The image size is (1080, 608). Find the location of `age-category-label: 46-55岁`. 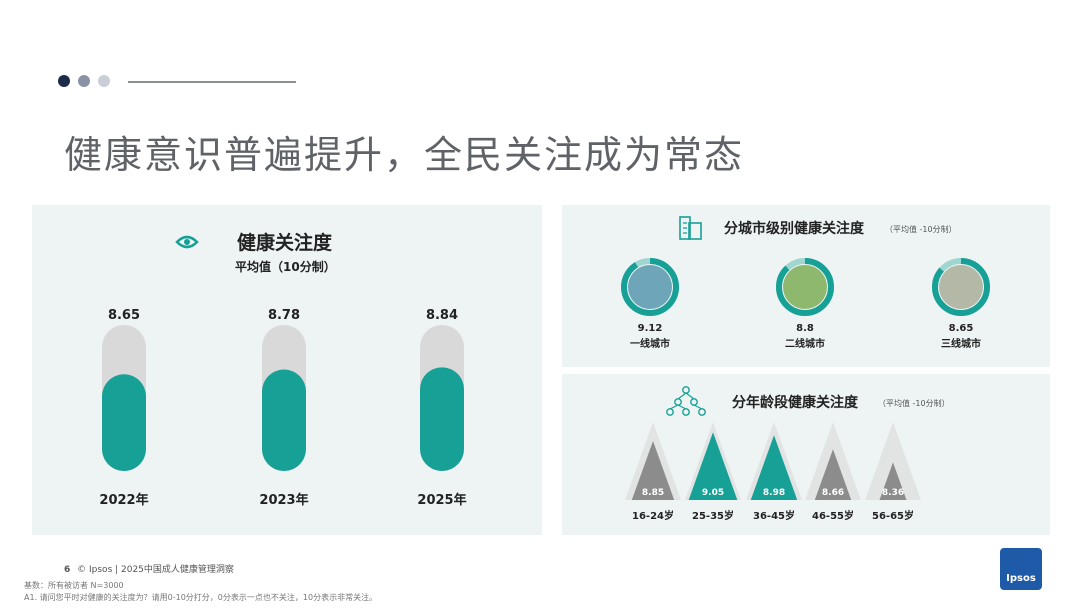

age-category-label: 46-55岁 is located at coordinates (833, 515).